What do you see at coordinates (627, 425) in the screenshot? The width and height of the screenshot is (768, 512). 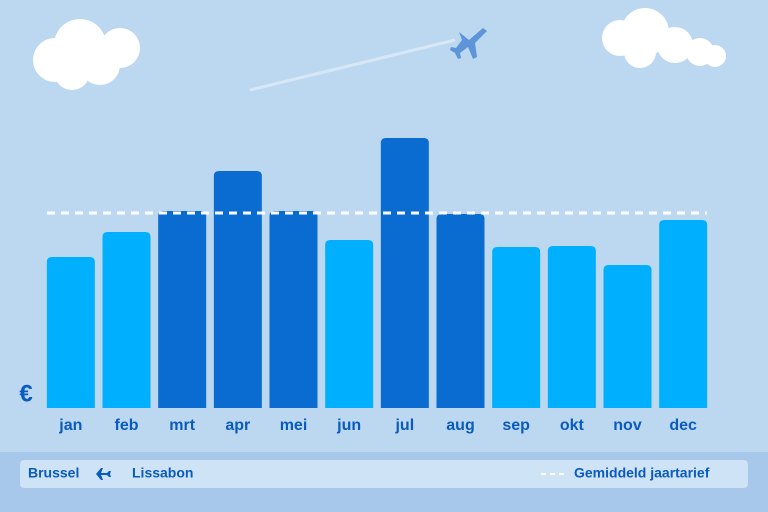 I see `x-tick-label: nov` at bounding box center [627, 425].